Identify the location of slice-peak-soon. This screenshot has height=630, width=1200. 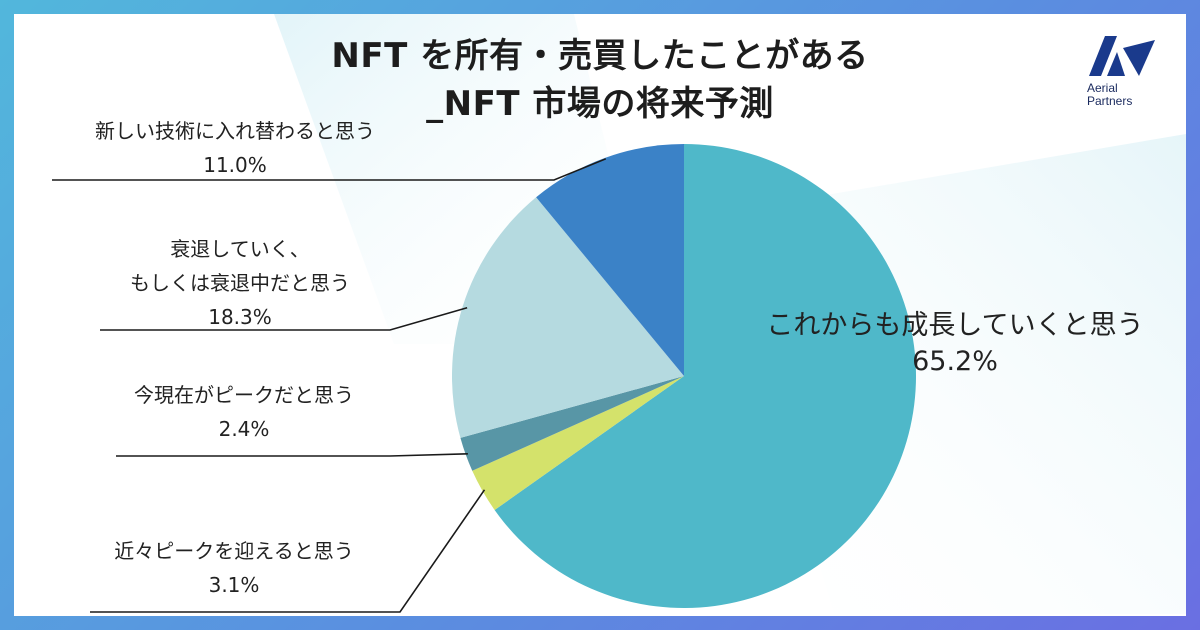
(578, 443).